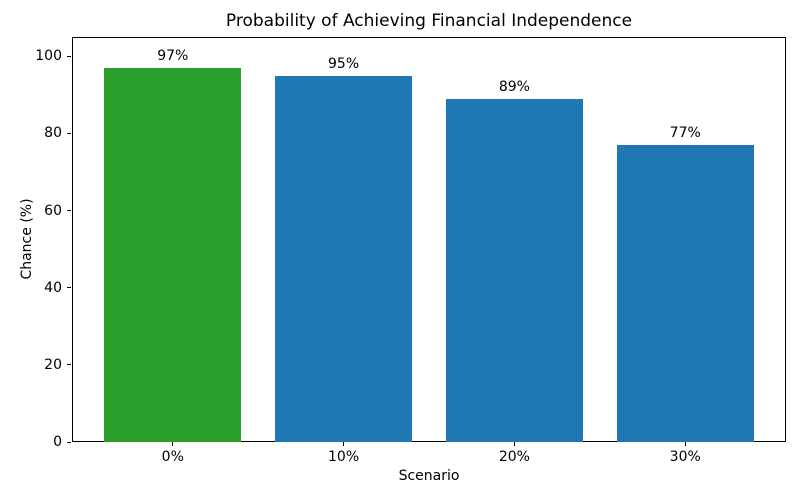 This screenshot has height=500, width=800. Describe the element at coordinates (53, 287) in the screenshot. I see `y-tick-label: 40` at that location.